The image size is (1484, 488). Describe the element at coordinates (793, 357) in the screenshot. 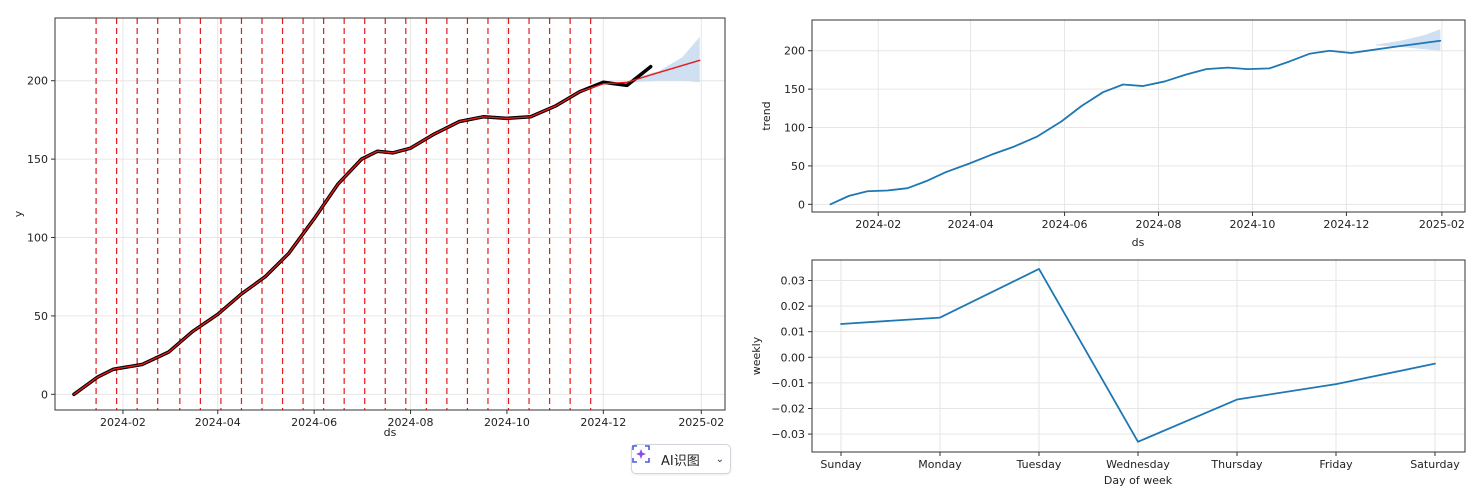

I see `y-tick-label: 0.00` at that location.